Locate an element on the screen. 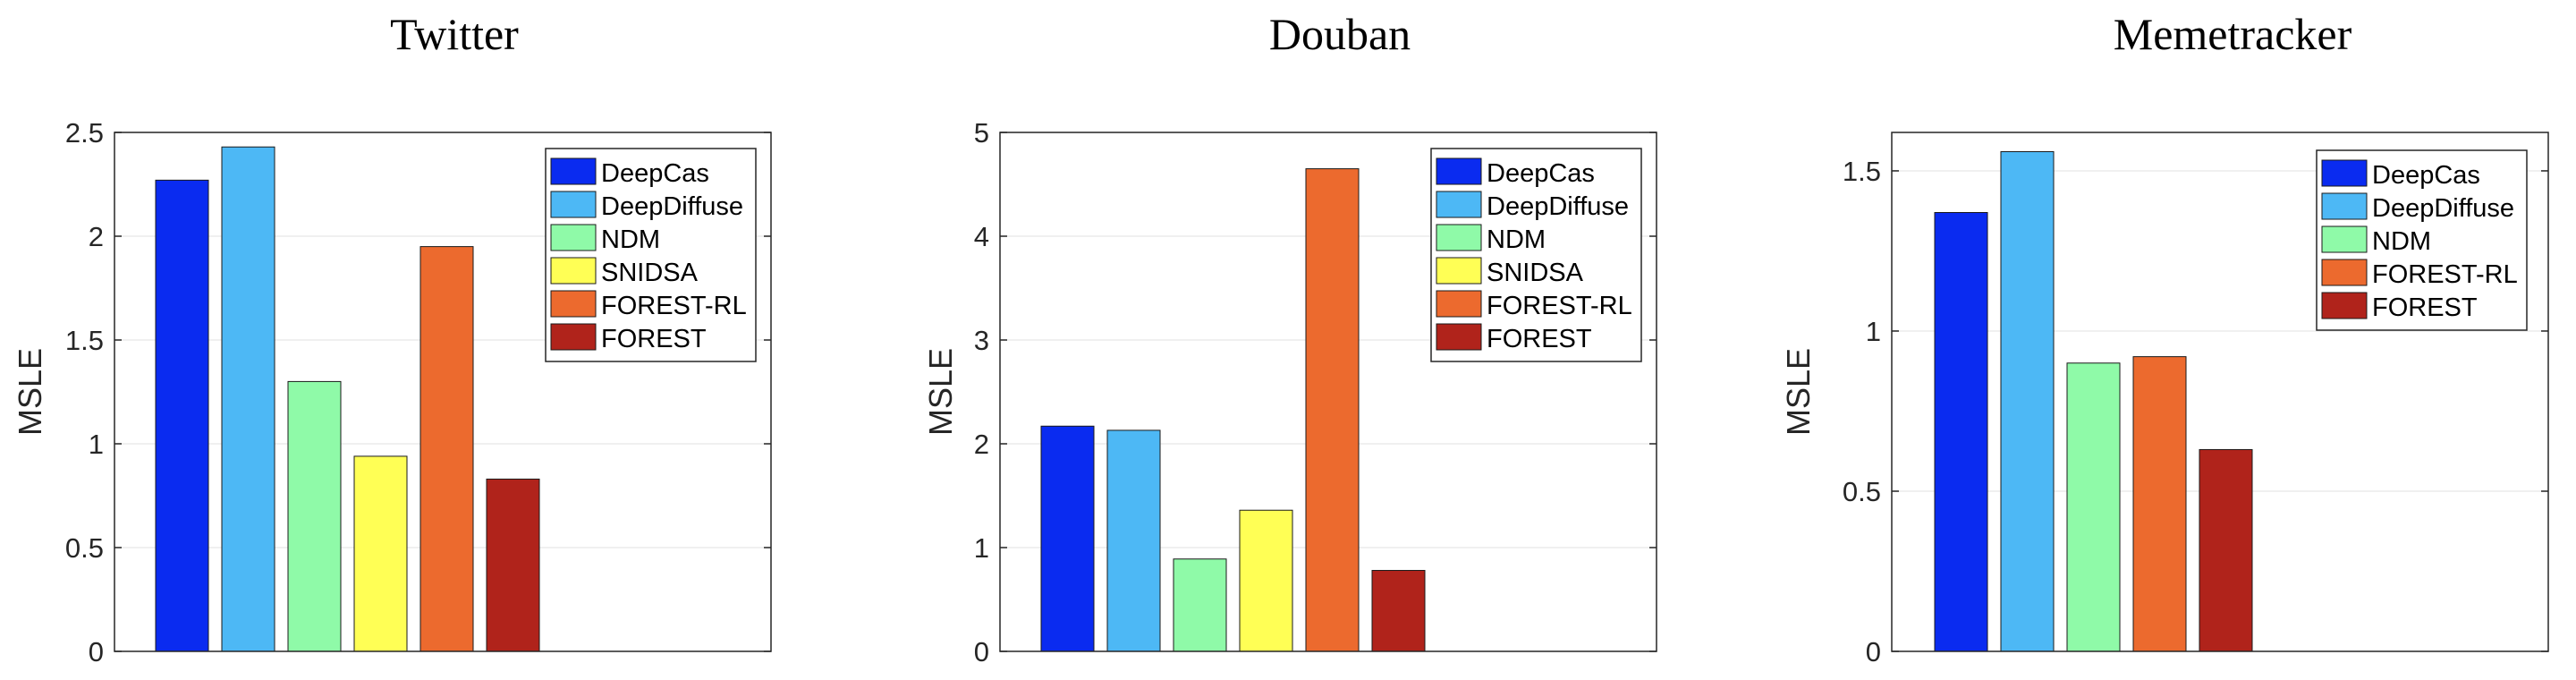 The height and width of the screenshot is (680, 2576). legend: DeepCas DeepDiffuse NDM FOREST-RL FOREST is located at coordinates (2422, 240).